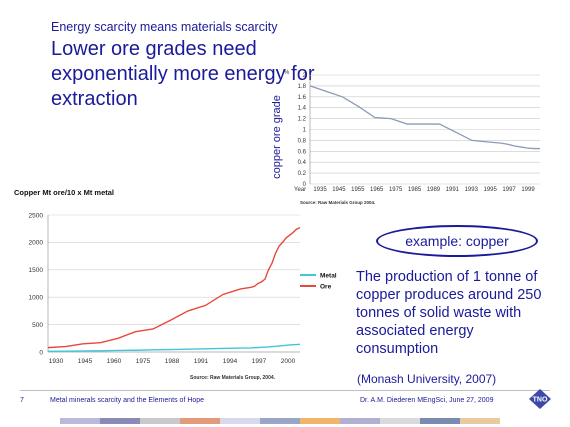 This screenshot has height=427, width=570. Describe the element at coordinates (302, 152) in the screenshot. I see `grade-y-tick-label: 0.6` at that location.